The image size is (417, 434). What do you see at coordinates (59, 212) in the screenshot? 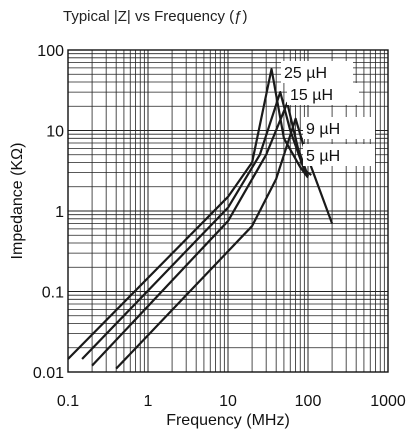
I see `y-tick-label: 1` at bounding box center [59, 212].